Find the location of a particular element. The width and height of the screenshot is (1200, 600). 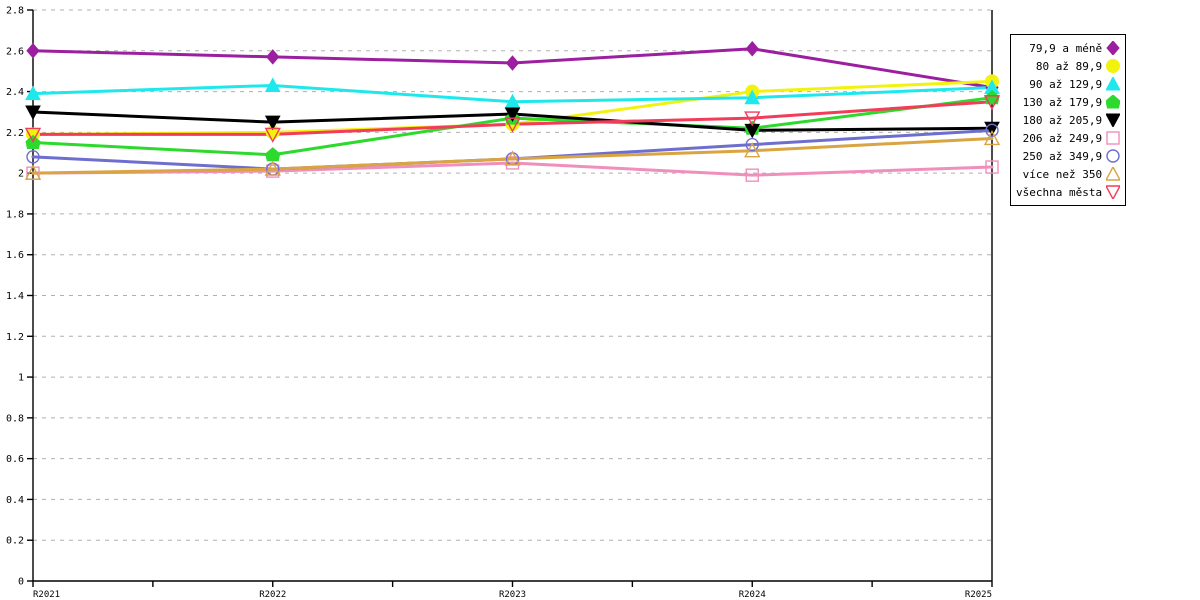

legend-item-label: více než 350 is located at coordinates (1062, 174).